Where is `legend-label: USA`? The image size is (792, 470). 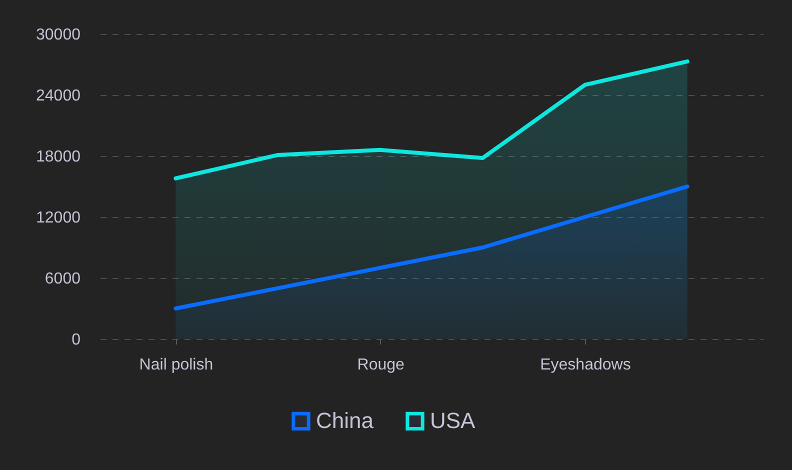
legend-label: USA is located at coordinates (453, 421).